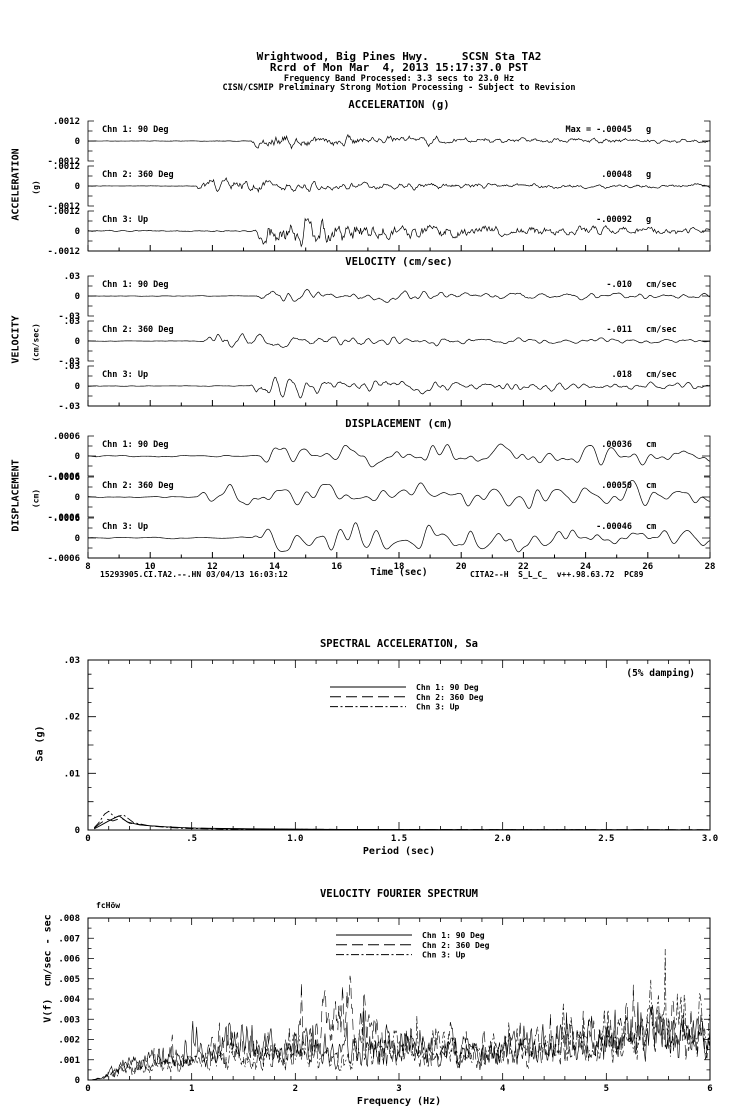 The height and width of the screenshot is (1115, 739). I want to click on velocity-axis-units: (cm/sec), so click(36, 342).